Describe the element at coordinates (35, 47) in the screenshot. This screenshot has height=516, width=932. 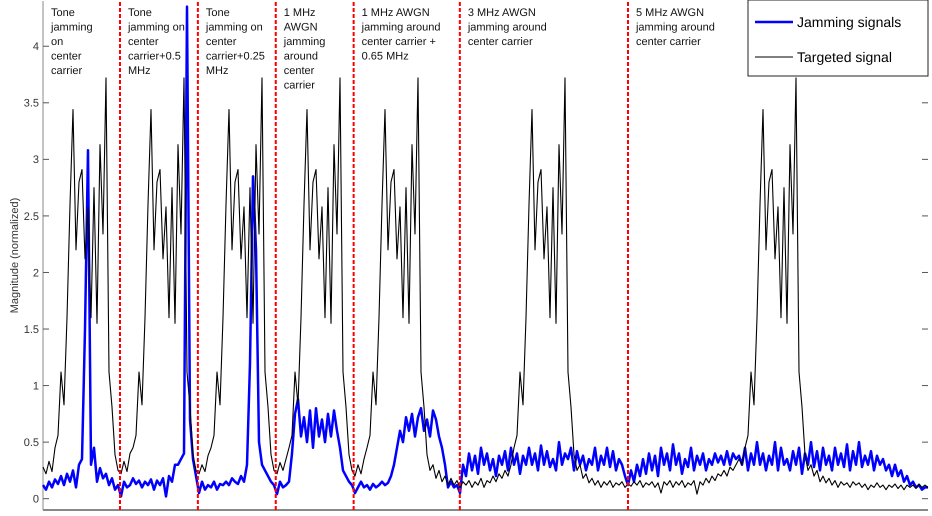
I see `y-tick-label: 4` at that location.